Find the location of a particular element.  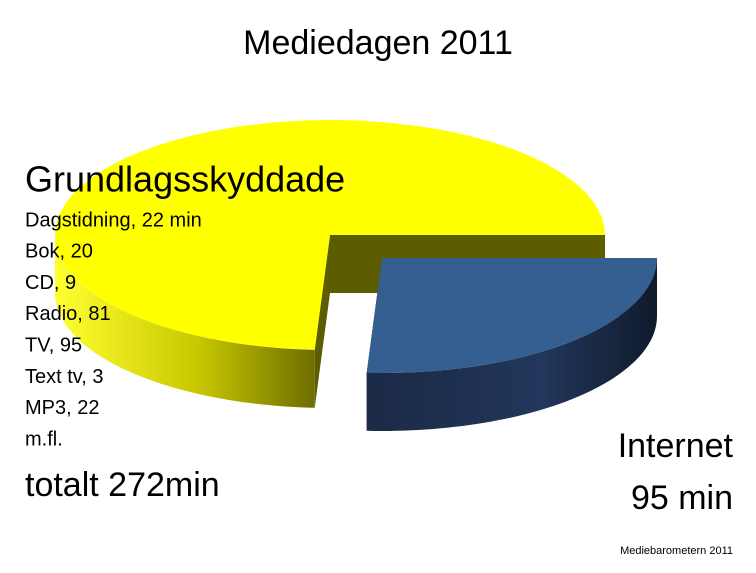

slice is located at coordinates (511, 315).